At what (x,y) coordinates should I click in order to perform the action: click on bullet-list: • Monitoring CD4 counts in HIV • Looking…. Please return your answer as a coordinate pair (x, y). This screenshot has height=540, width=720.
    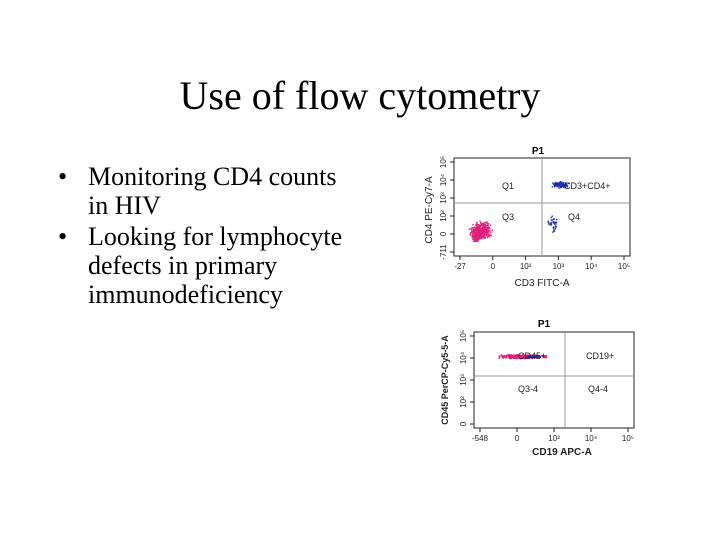
    Looking at the image, I should click on (208, 236).